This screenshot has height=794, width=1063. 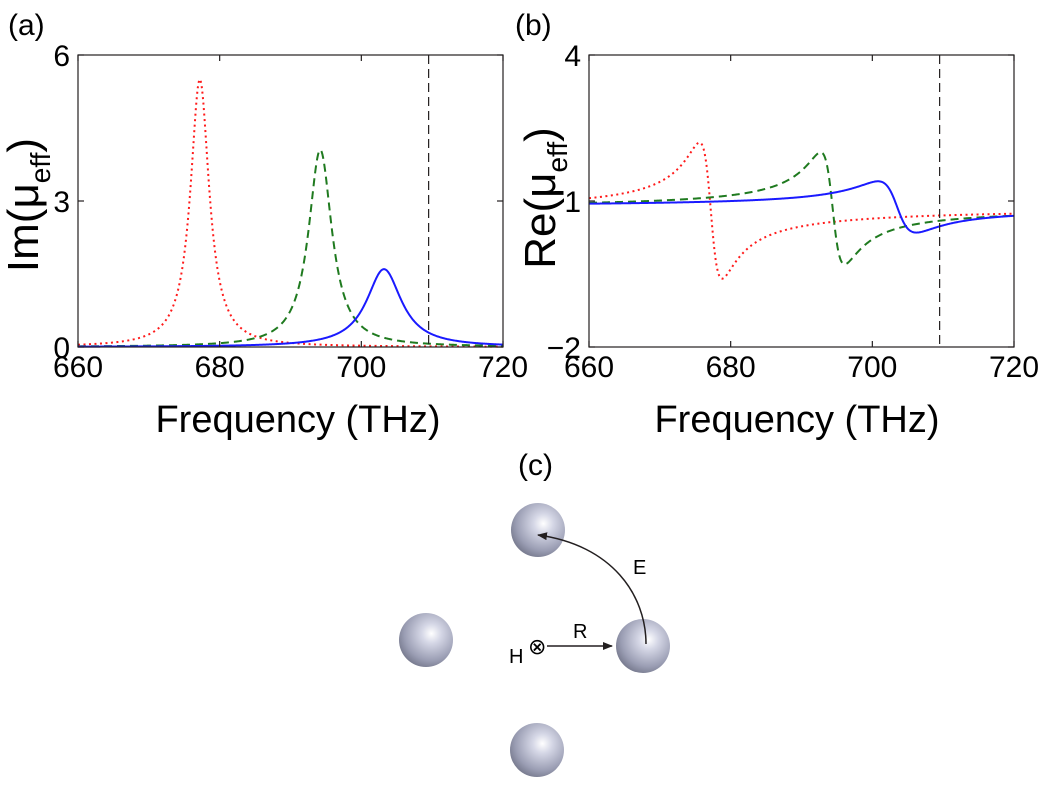 I want to click on panel-b-series-dotted, so click(x=801, y=210).